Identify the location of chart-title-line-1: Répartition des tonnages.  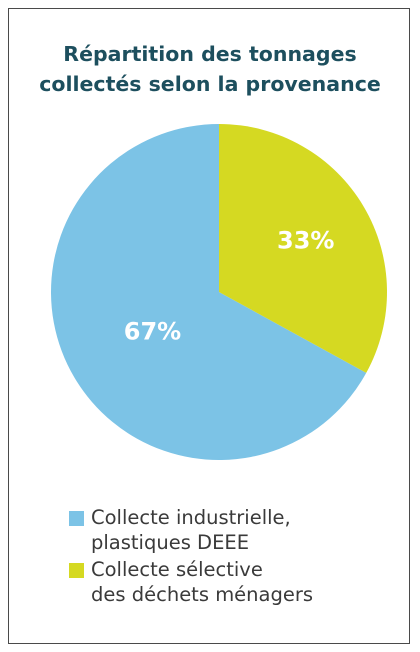
(210, 54).